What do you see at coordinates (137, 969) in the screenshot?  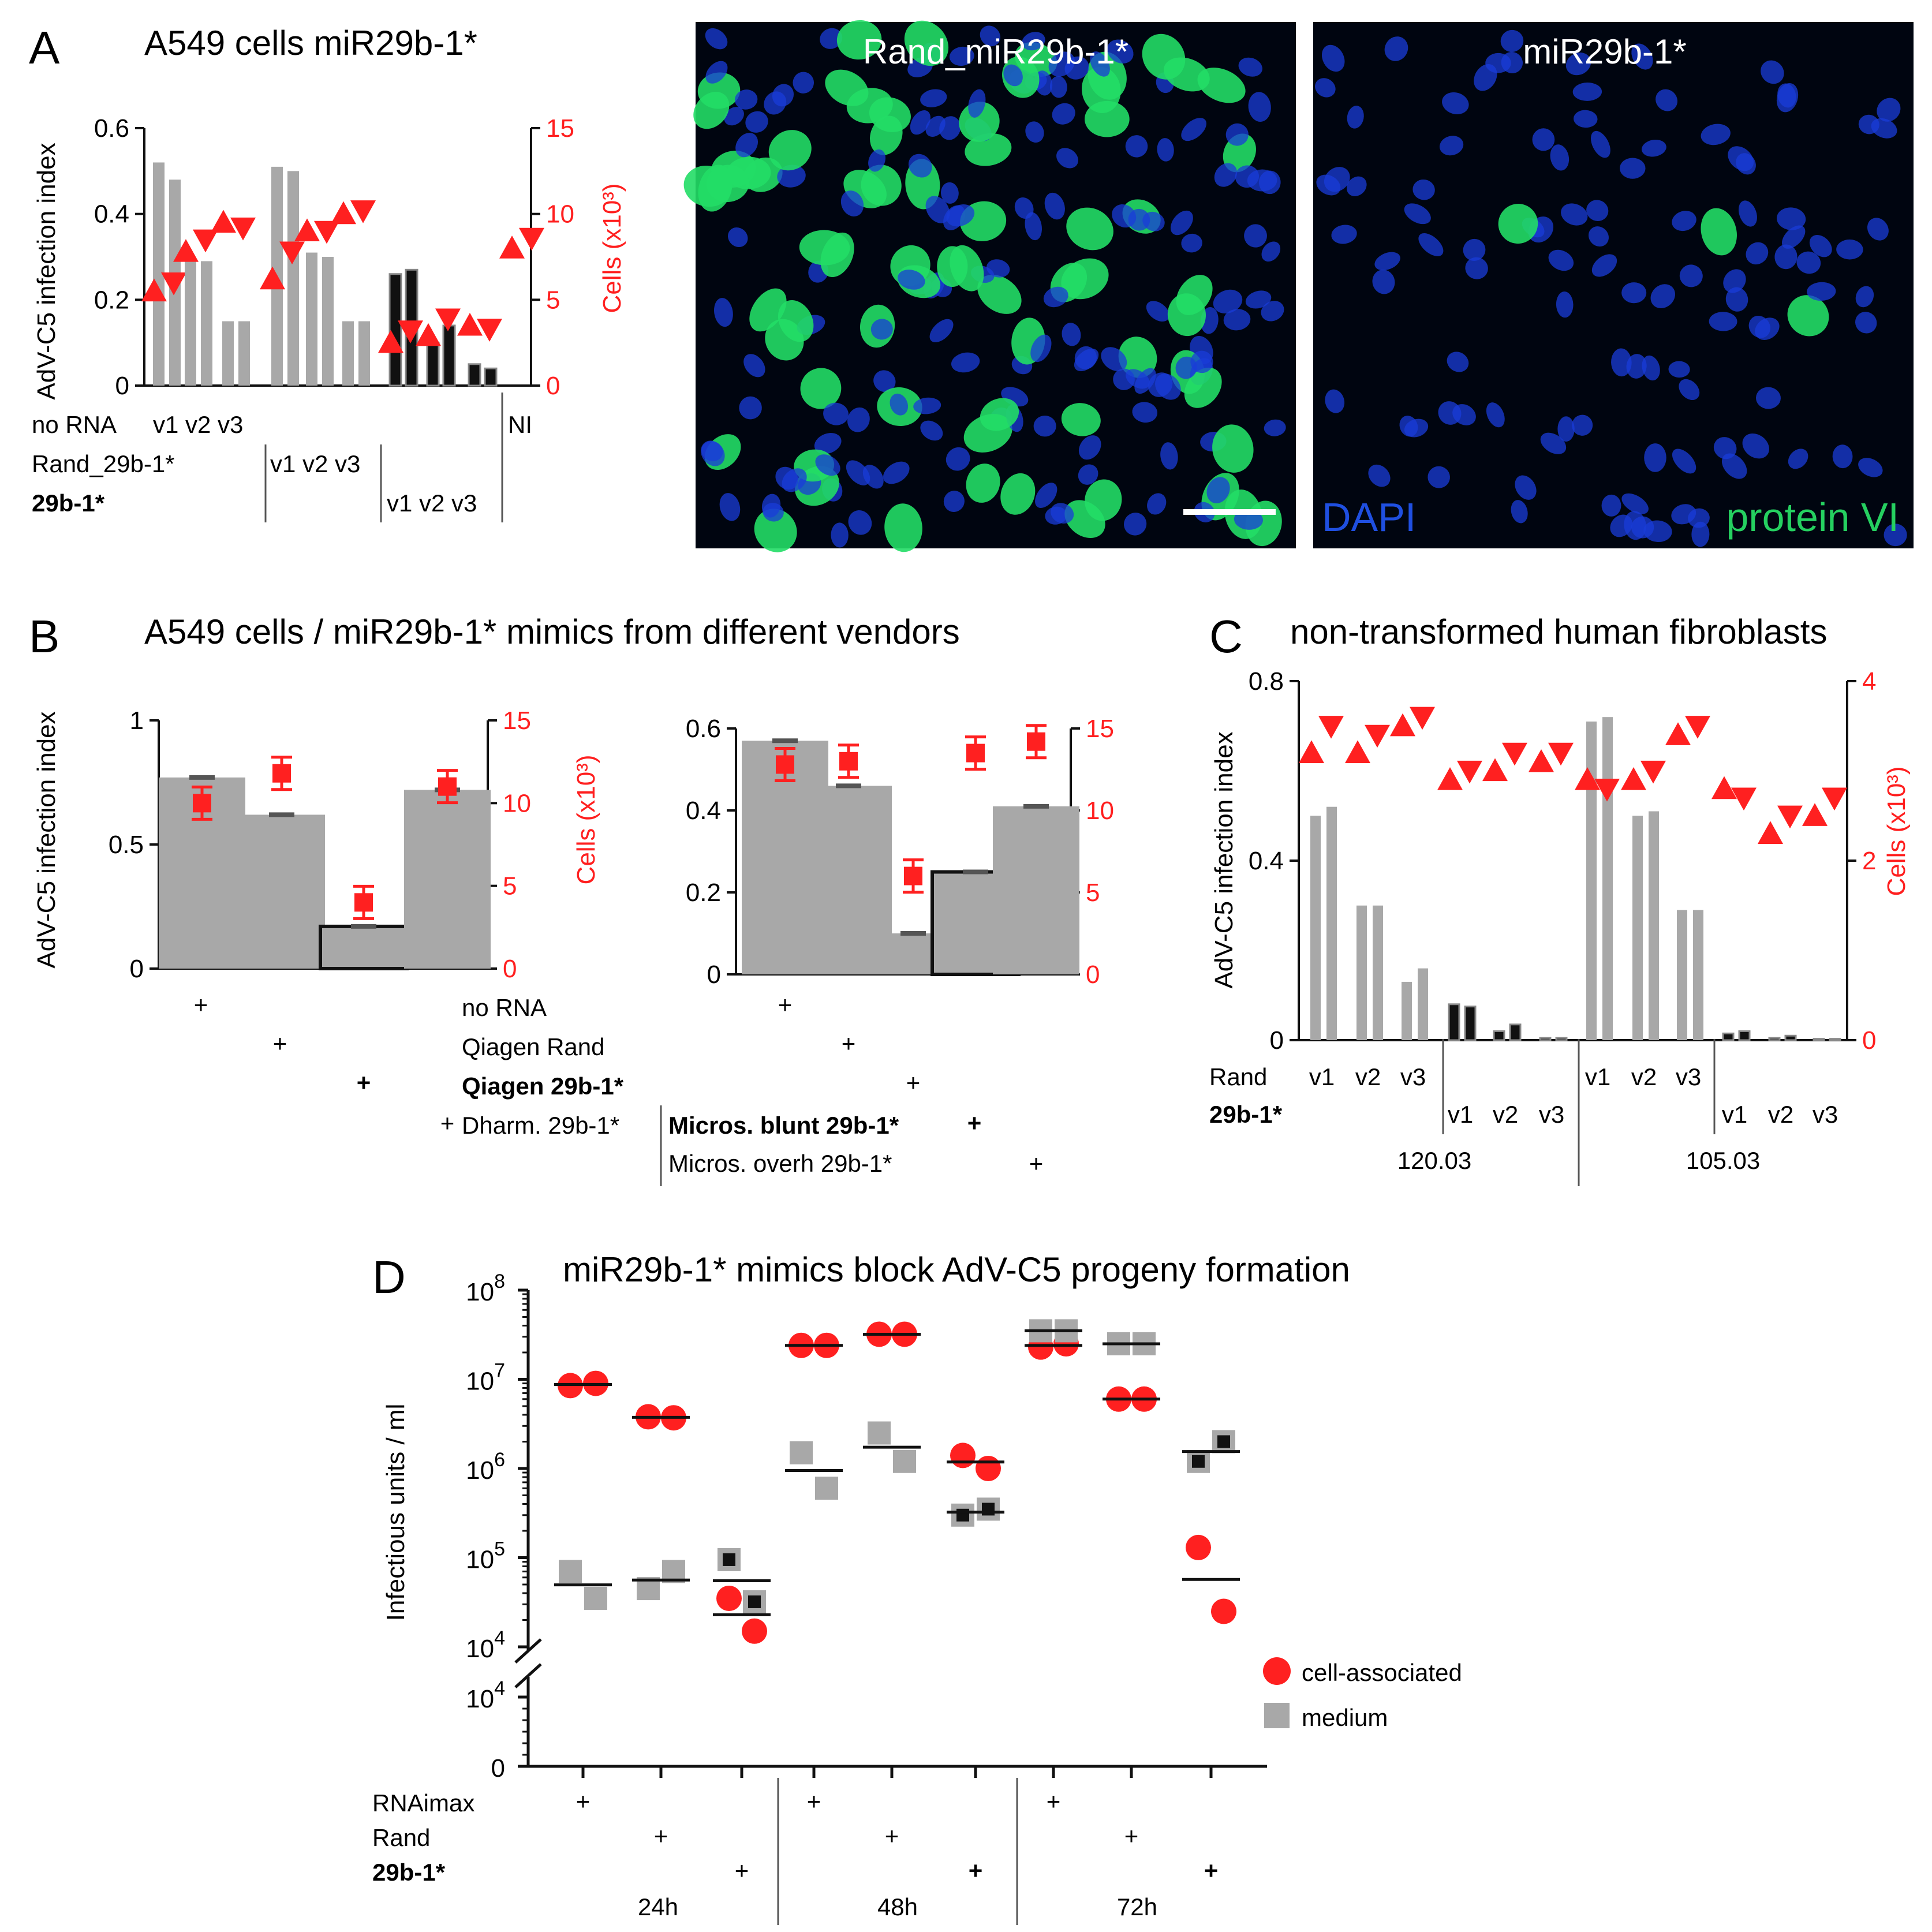 I see `panel-b-left-ytick-label-0: 0` at bounding box center [137, 969].